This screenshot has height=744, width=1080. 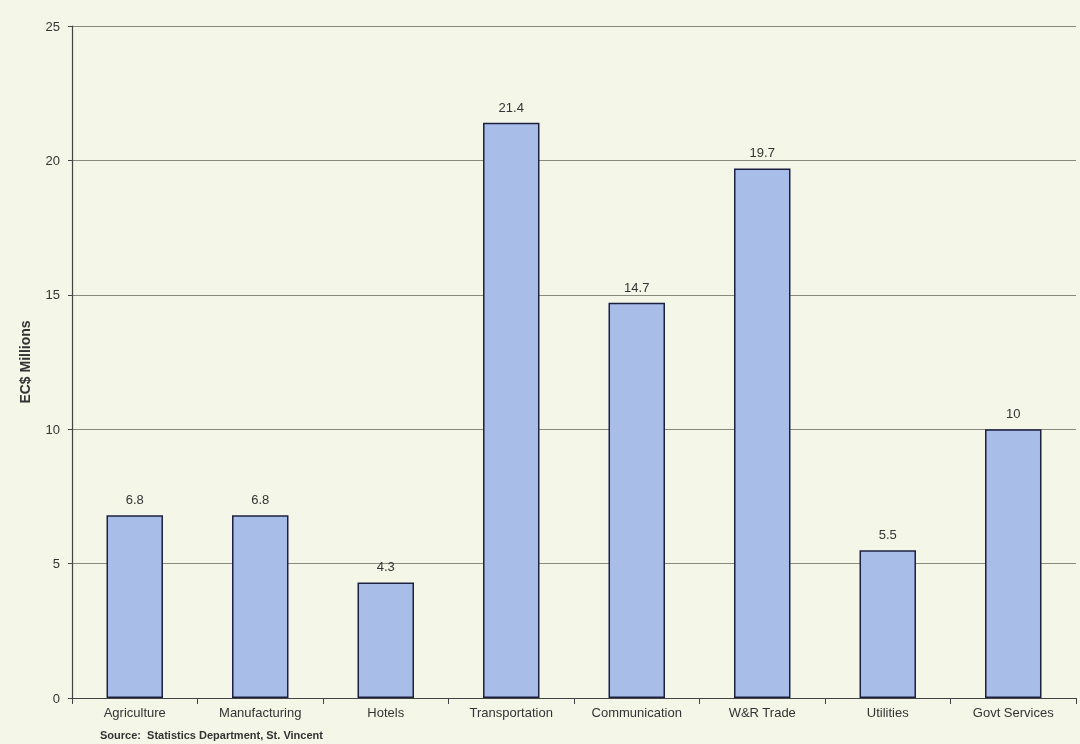 I want to click on x-tick-label: Utilities, so click(x=888, y=712).